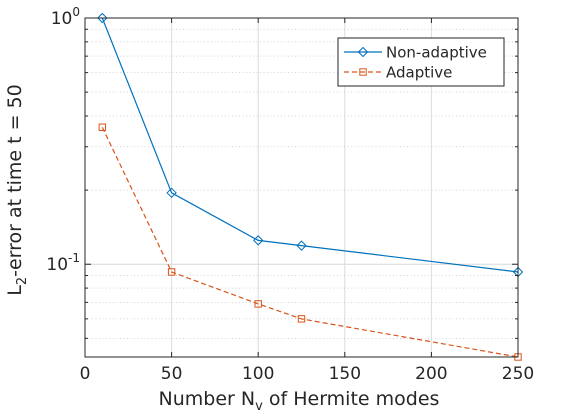  I want to click on legend-label-1: Adaptive, so click(419, 73).